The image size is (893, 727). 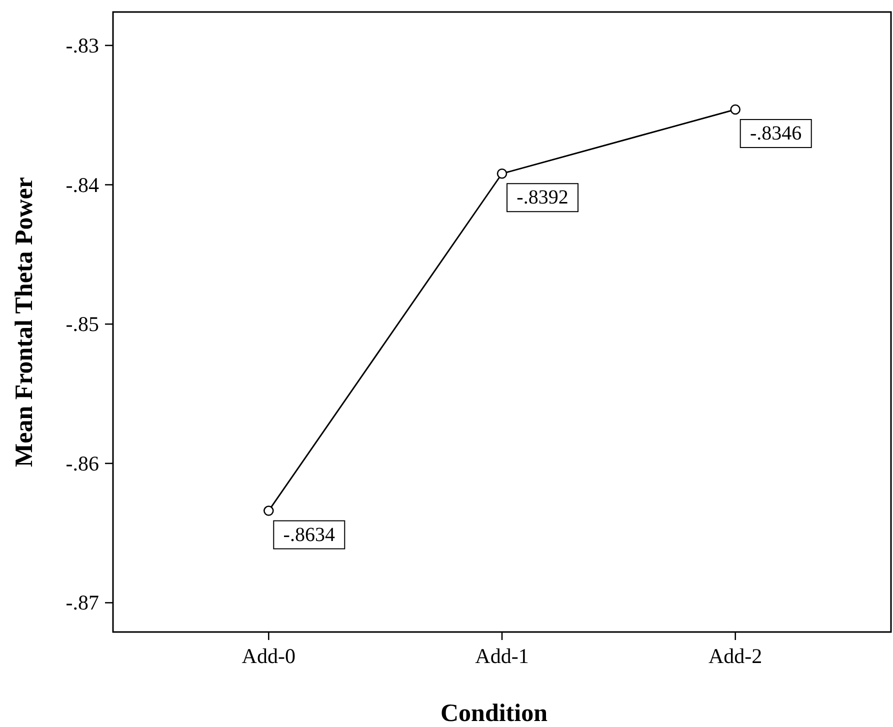 I want to click on y-axis-title: Mean Frontal Theta Power, so click(x=24, y=322).